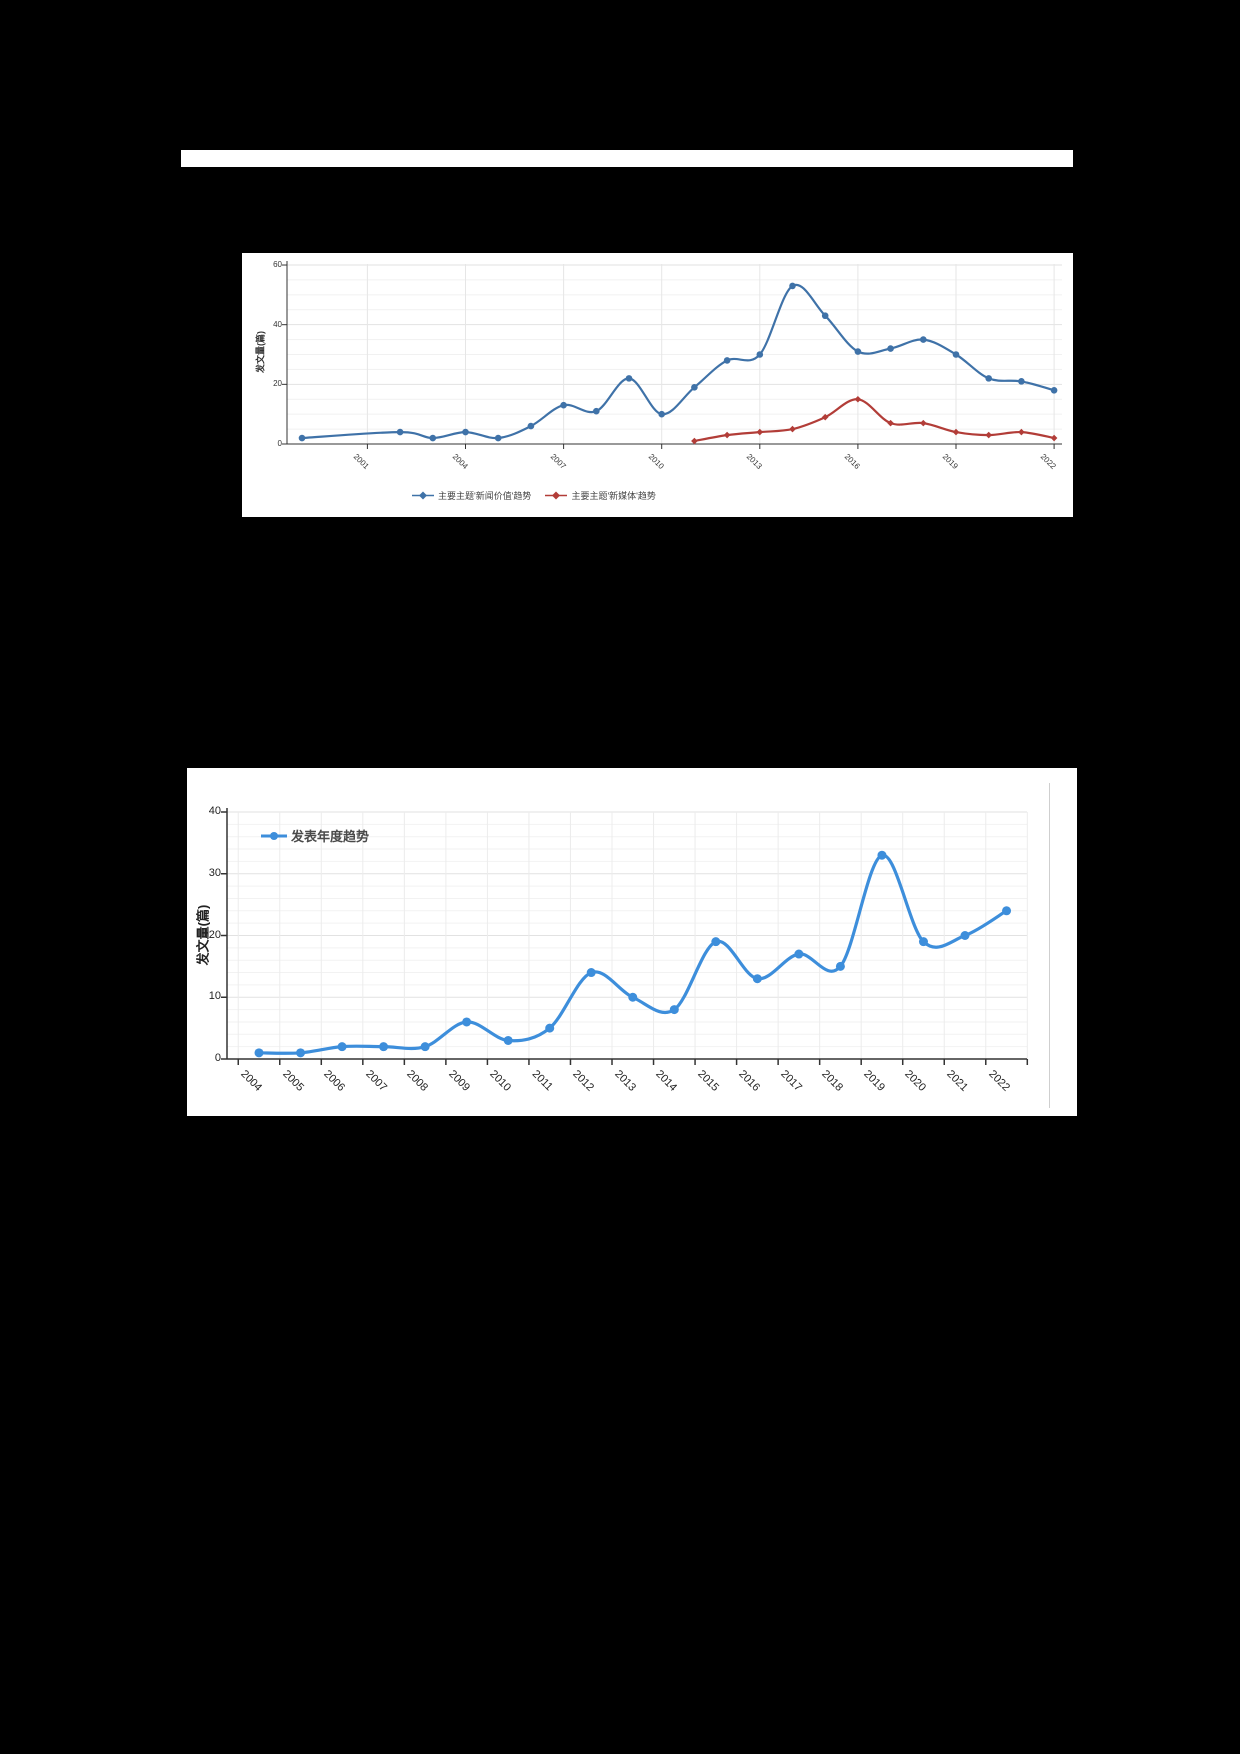  I want to click on chart-legend: 发表年度趋势, so click(315, 835).